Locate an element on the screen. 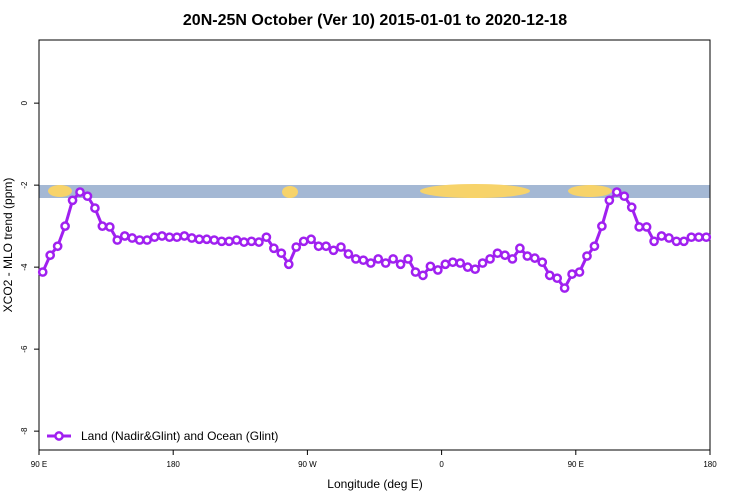  legend-label: Land (Nadir&Glint) and Ocean (Glint) is located at coordinates (179, 436).